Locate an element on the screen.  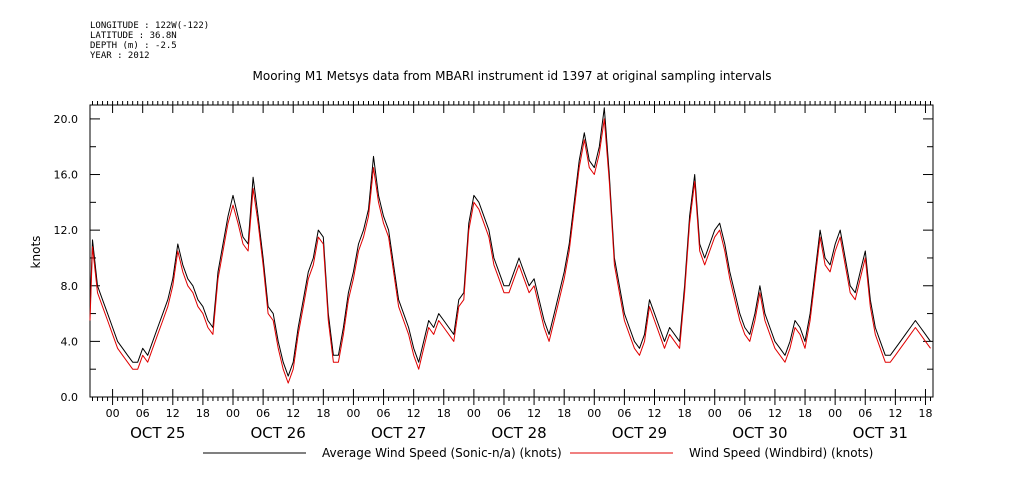
x-date-label: OCT 28 is located at coordinates (518, 433).